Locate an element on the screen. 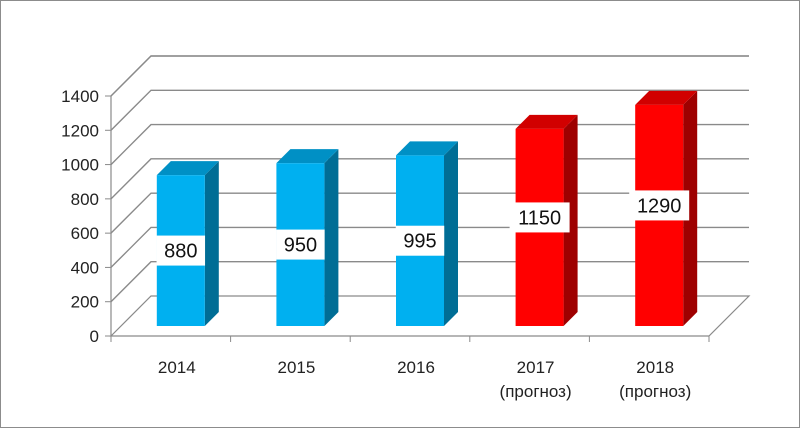 The height and width of the screenshot is (429, 800). y-tick-label: 1000 is located at coordinates (80, 165).